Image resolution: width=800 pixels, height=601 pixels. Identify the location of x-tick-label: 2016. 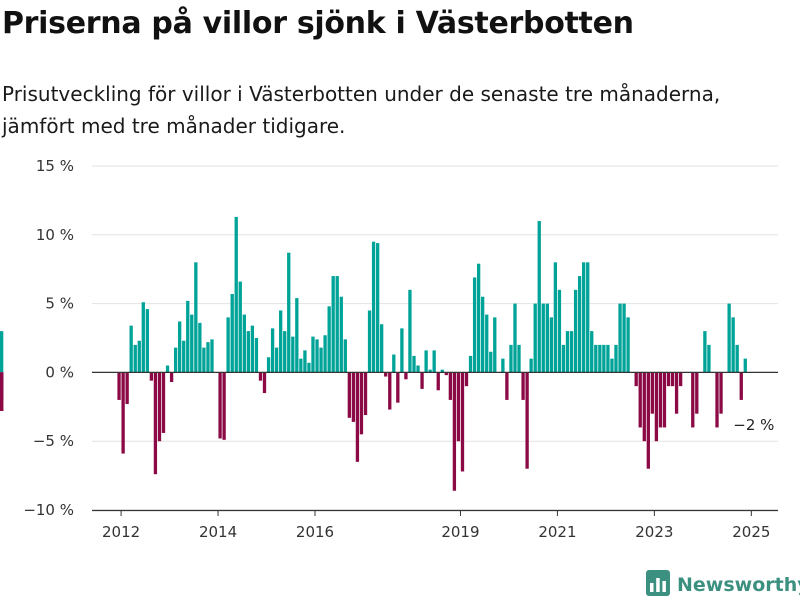
(315, 532).